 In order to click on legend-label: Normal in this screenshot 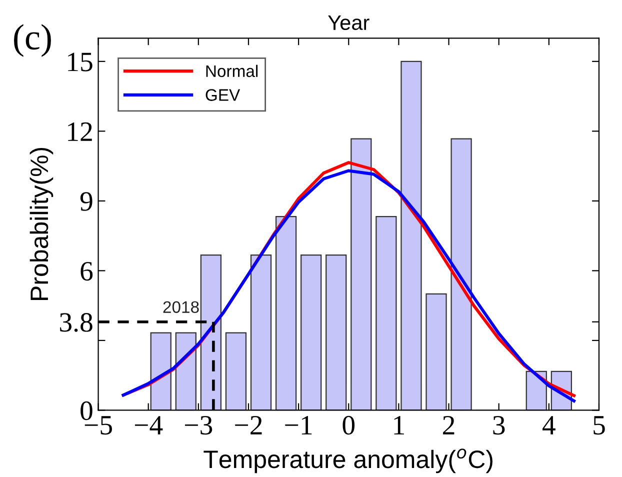, I will do `click(232, 71)`.